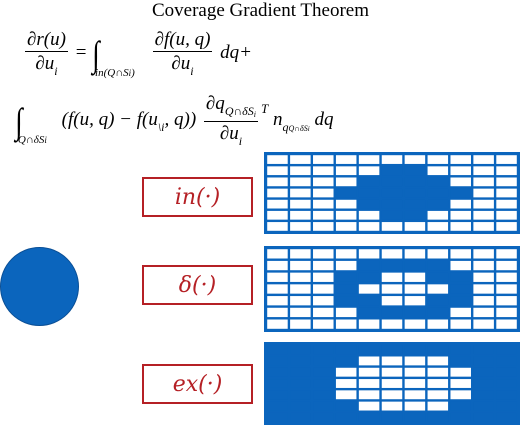 The width and height of the screenshot is (521, 426). I want to click on term2-denominator: ∂ui, so click(231, 134).